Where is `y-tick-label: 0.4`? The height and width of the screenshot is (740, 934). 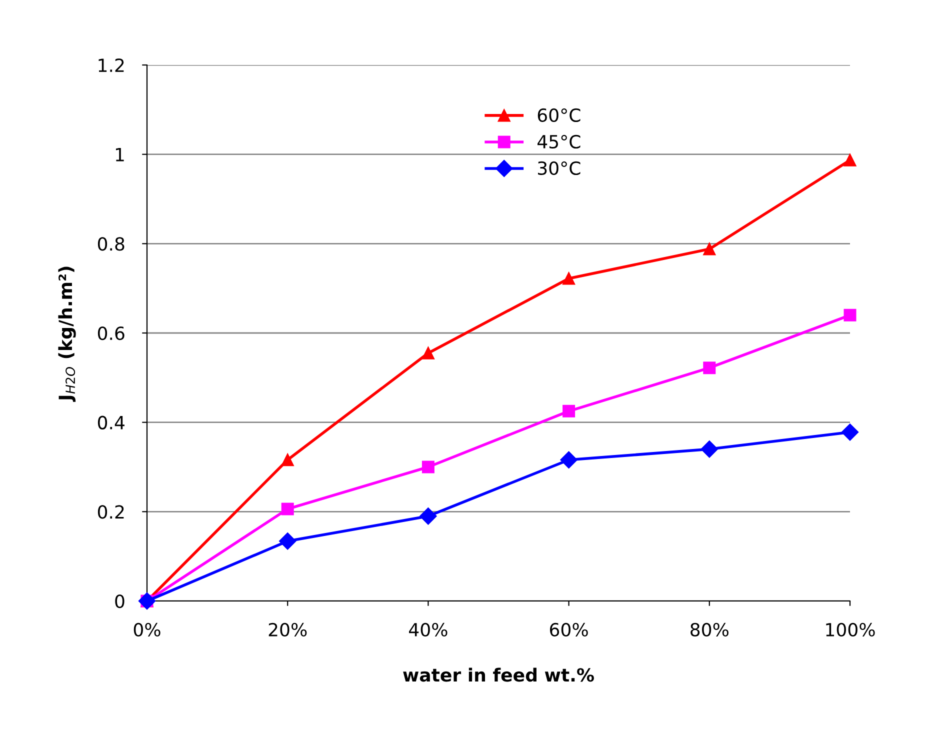
y-tick-label: 0.4 is located at coordinates (111, 423).